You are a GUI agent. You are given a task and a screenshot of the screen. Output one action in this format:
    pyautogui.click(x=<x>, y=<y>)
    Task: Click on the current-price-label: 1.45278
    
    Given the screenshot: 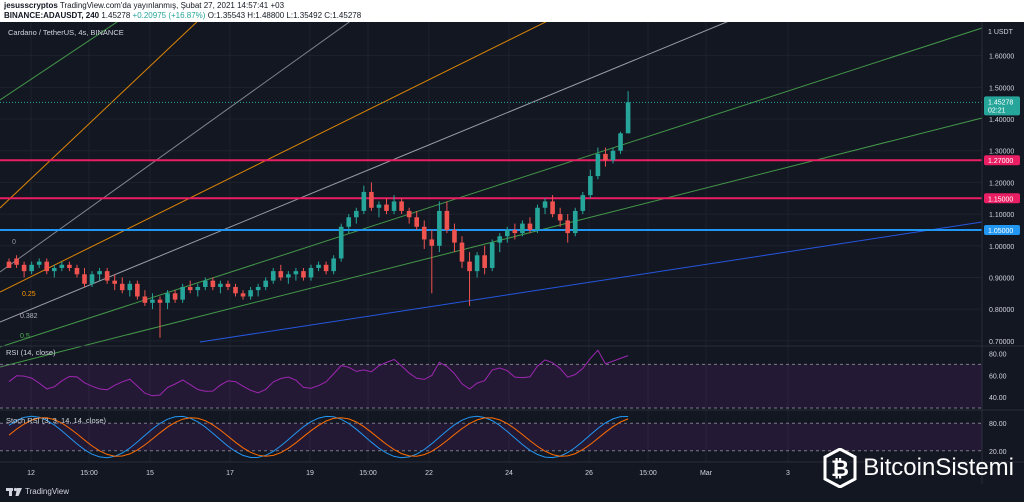 What is the action you would take?
    pyautogui.click(x=1000, y=102)
    